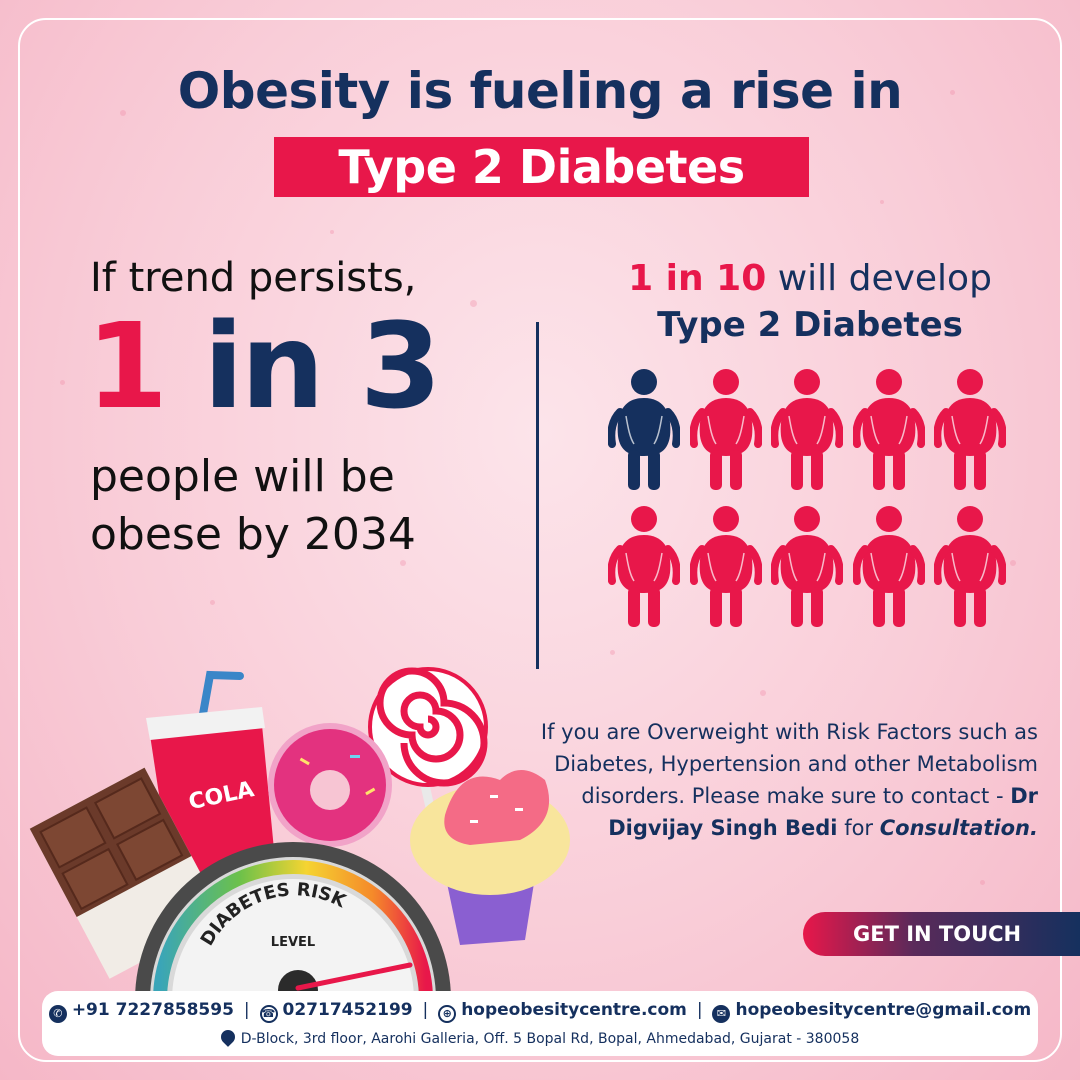  Describe the element at coordinates (537, 495) in the screenshot. I see `divider-line` at that location.